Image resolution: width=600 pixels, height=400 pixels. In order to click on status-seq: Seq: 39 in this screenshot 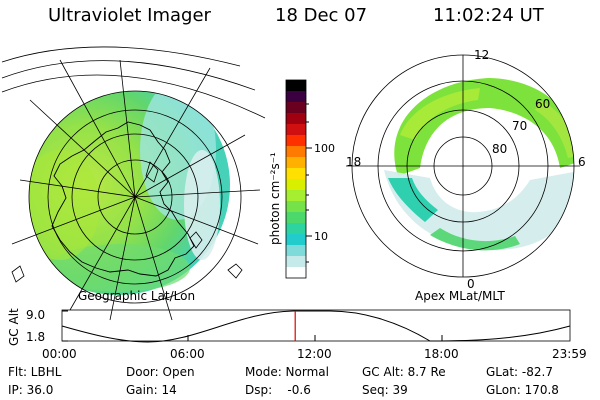, I will do `click(385, 390)`.